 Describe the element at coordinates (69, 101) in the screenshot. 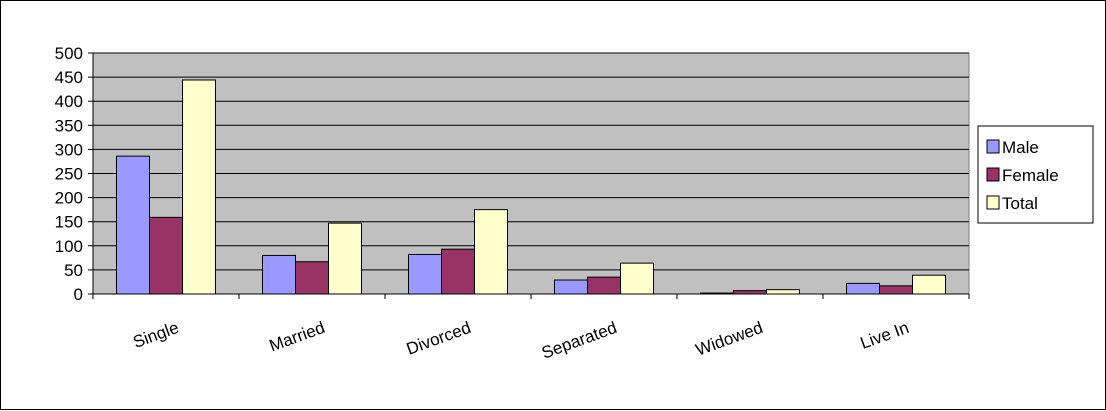

I see `y-tick-label: 400` at that location.